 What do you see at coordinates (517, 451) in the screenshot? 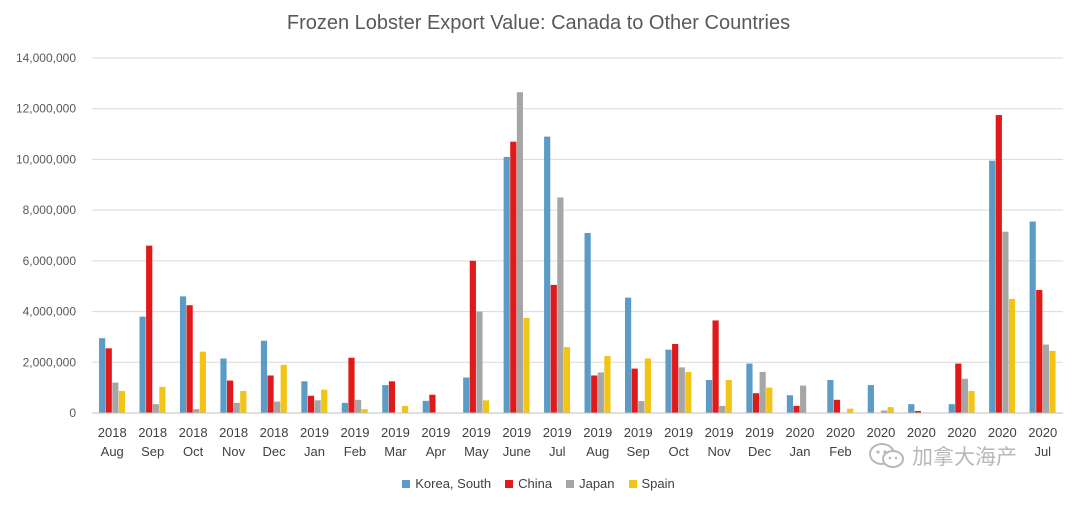
I see `x-tick-month: June` at bounding box center [517, 451].